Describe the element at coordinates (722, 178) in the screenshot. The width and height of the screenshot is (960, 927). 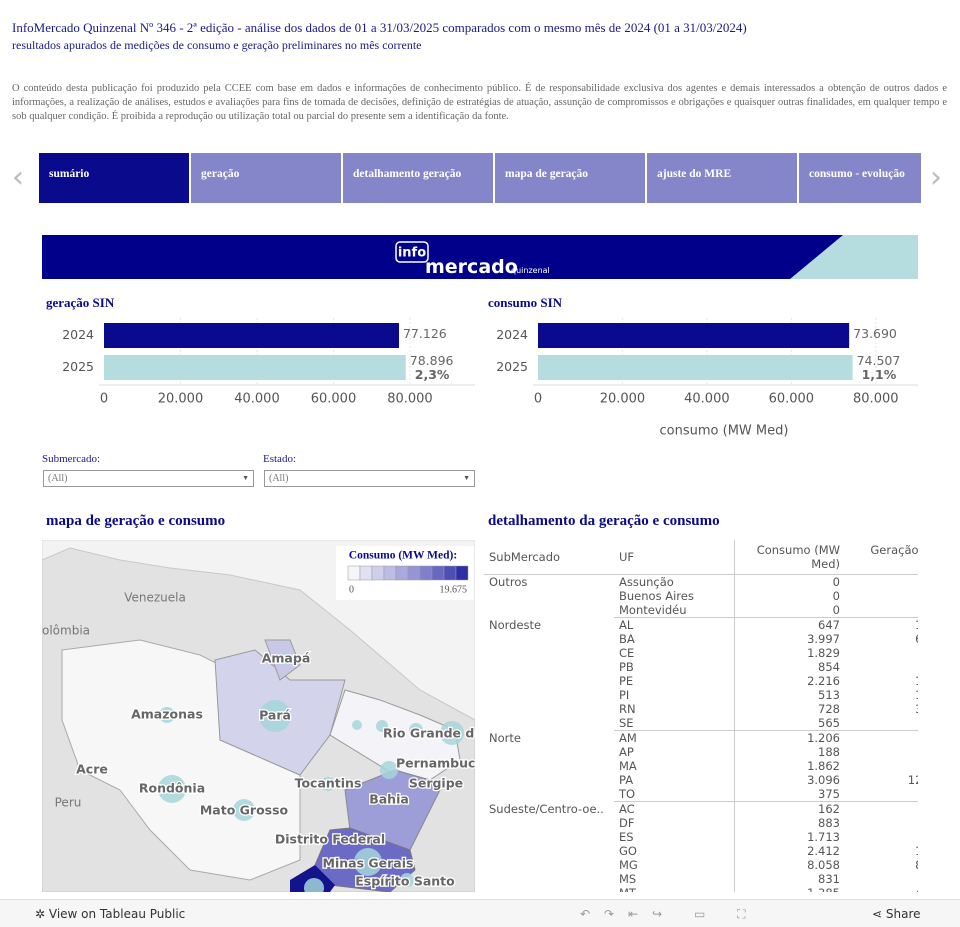
I see `nav-tab: ajuste do MRE` at that location.